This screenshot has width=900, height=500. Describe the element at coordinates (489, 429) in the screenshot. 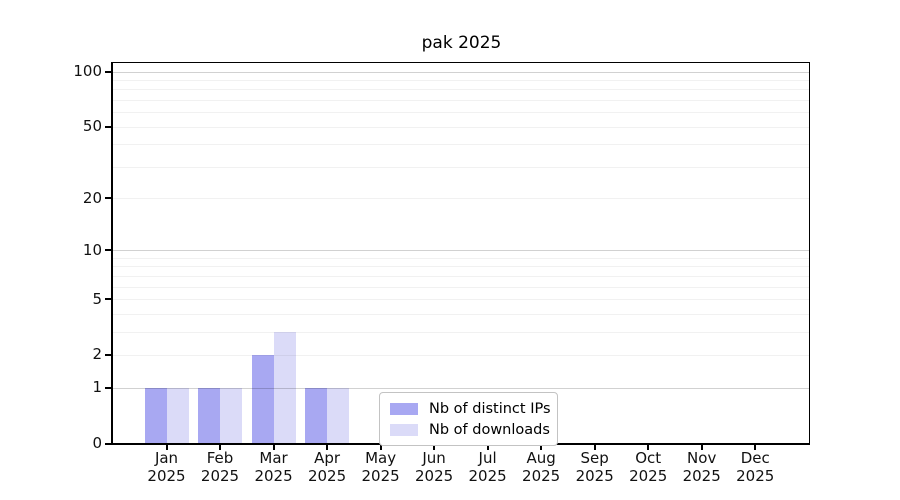

I see `legend-label-downloads: Nb of downloads` at that location.